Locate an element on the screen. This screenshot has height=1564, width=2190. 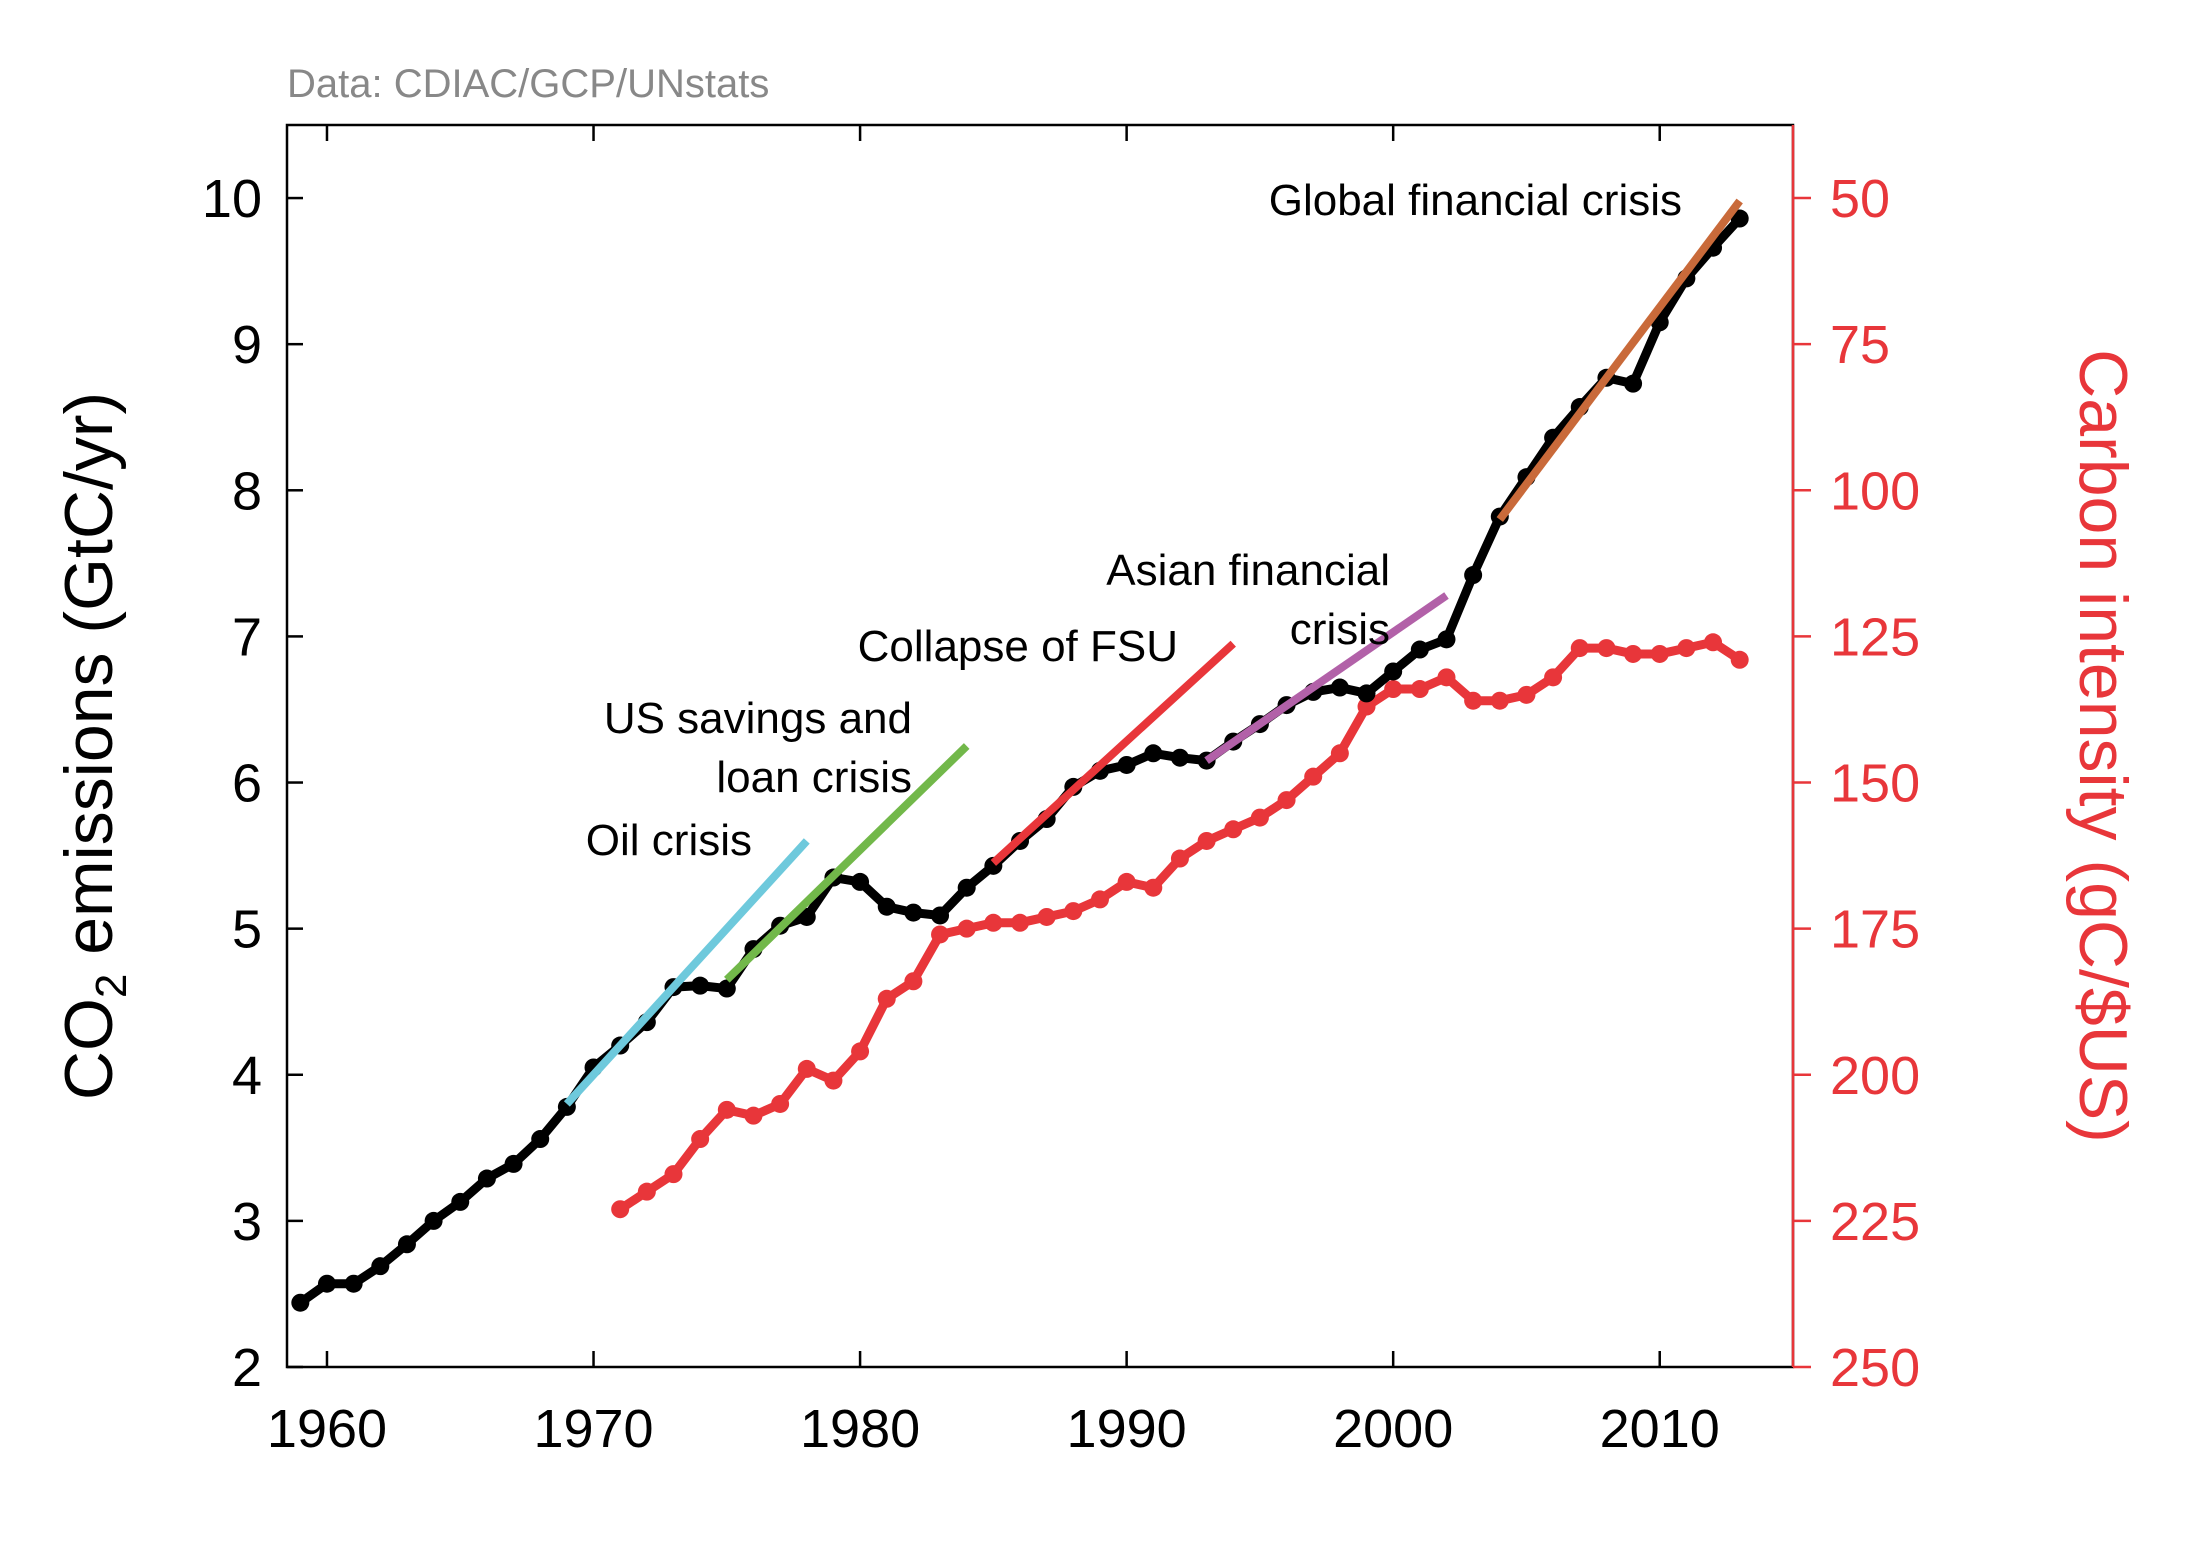
right-tick-label: 175 is located at coordinates (1875, 930).